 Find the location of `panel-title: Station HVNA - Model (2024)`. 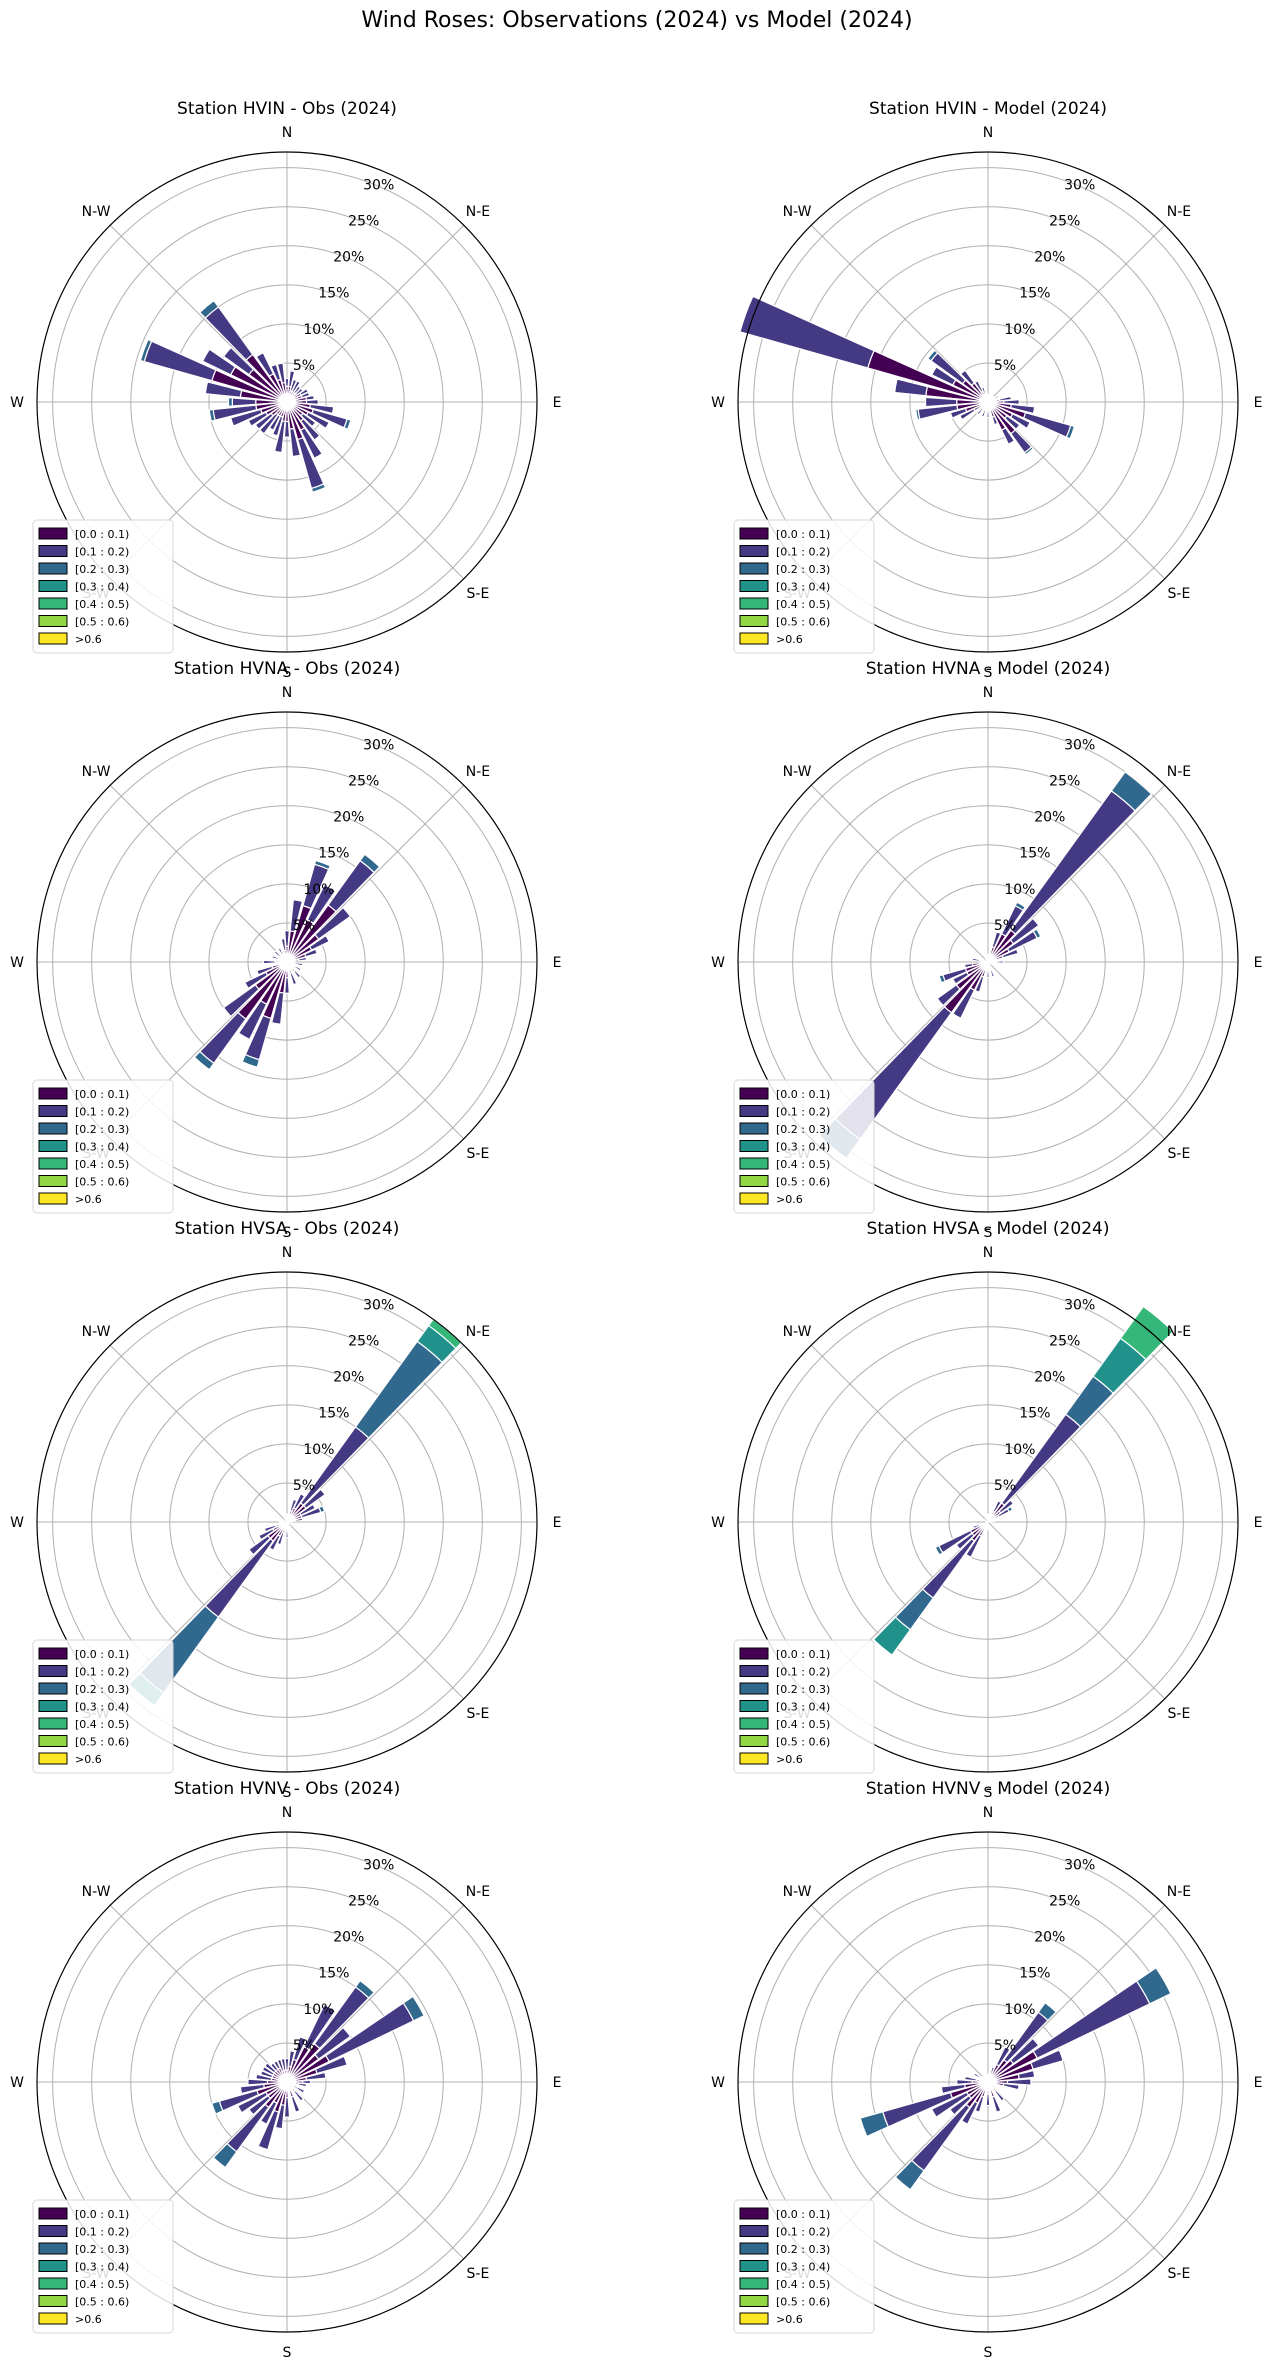

panel-title: Station HVNA - Model (2024) is located at coordinates (988, 669).